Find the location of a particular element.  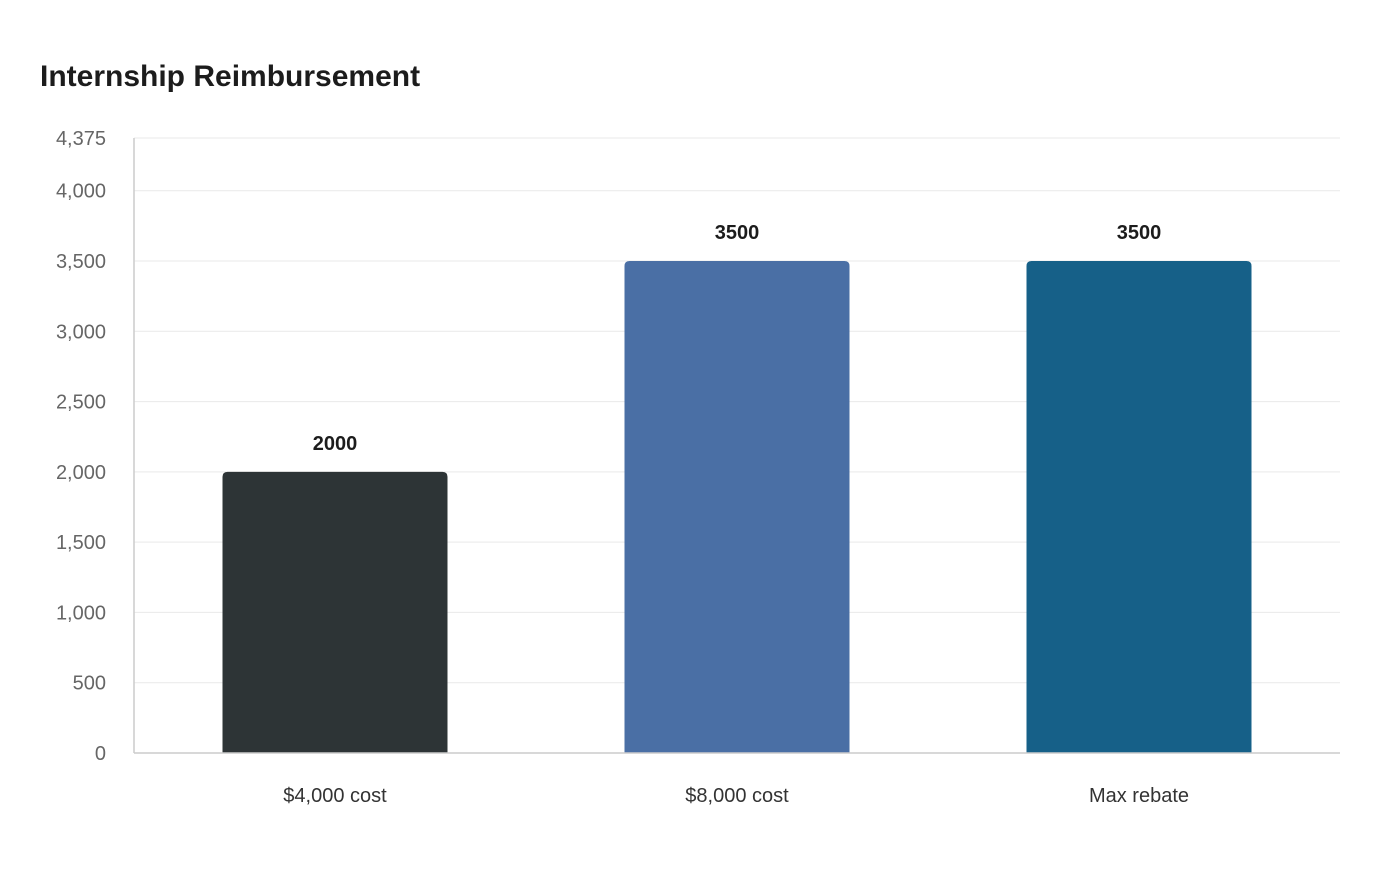

bar-value-label: 2000 is located at coordinates (335, 444).